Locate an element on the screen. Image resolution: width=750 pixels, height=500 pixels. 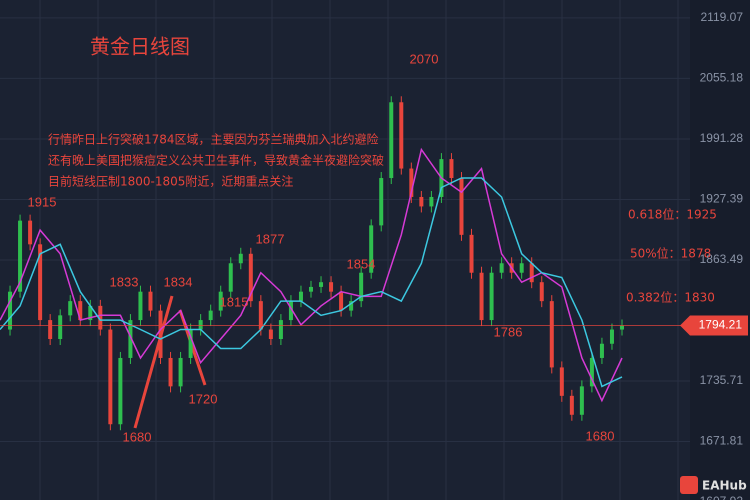
y-tick-label: 1735.71 is located at coordinates (722, 380).